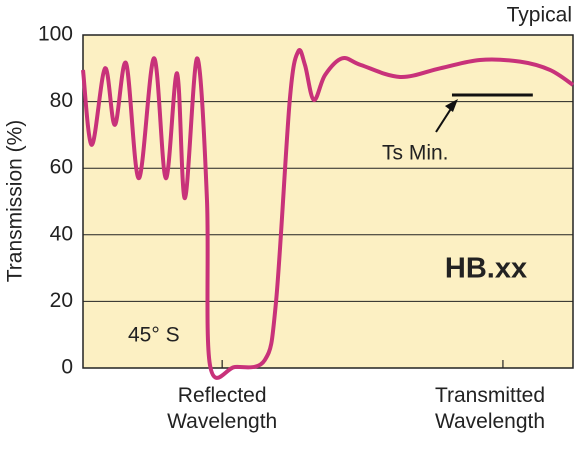  I want to click on y-tick-label: 80, so click(61, 100).